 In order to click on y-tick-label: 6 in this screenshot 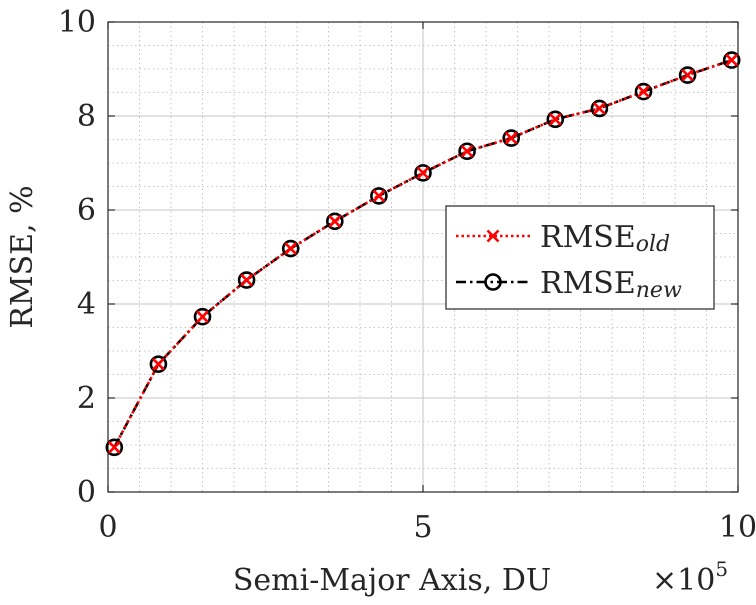, I will do `click(86, 210)`.